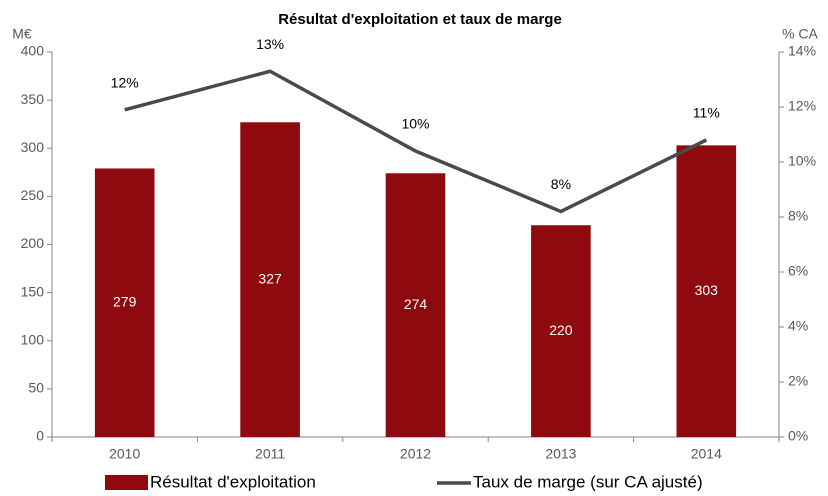 This screenshot has width=828, height=496. What do you see at coordinates (798, 216) in the screenshot?
I see `y2-tick-label: 8%` at bounding box center [798, 216].